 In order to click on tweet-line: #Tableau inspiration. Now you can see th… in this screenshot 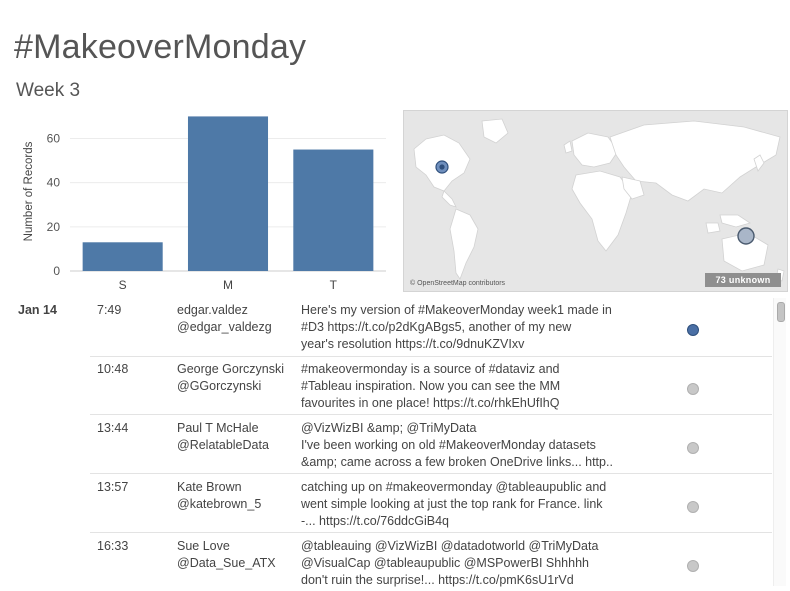, I will do `click(431, 386)`.